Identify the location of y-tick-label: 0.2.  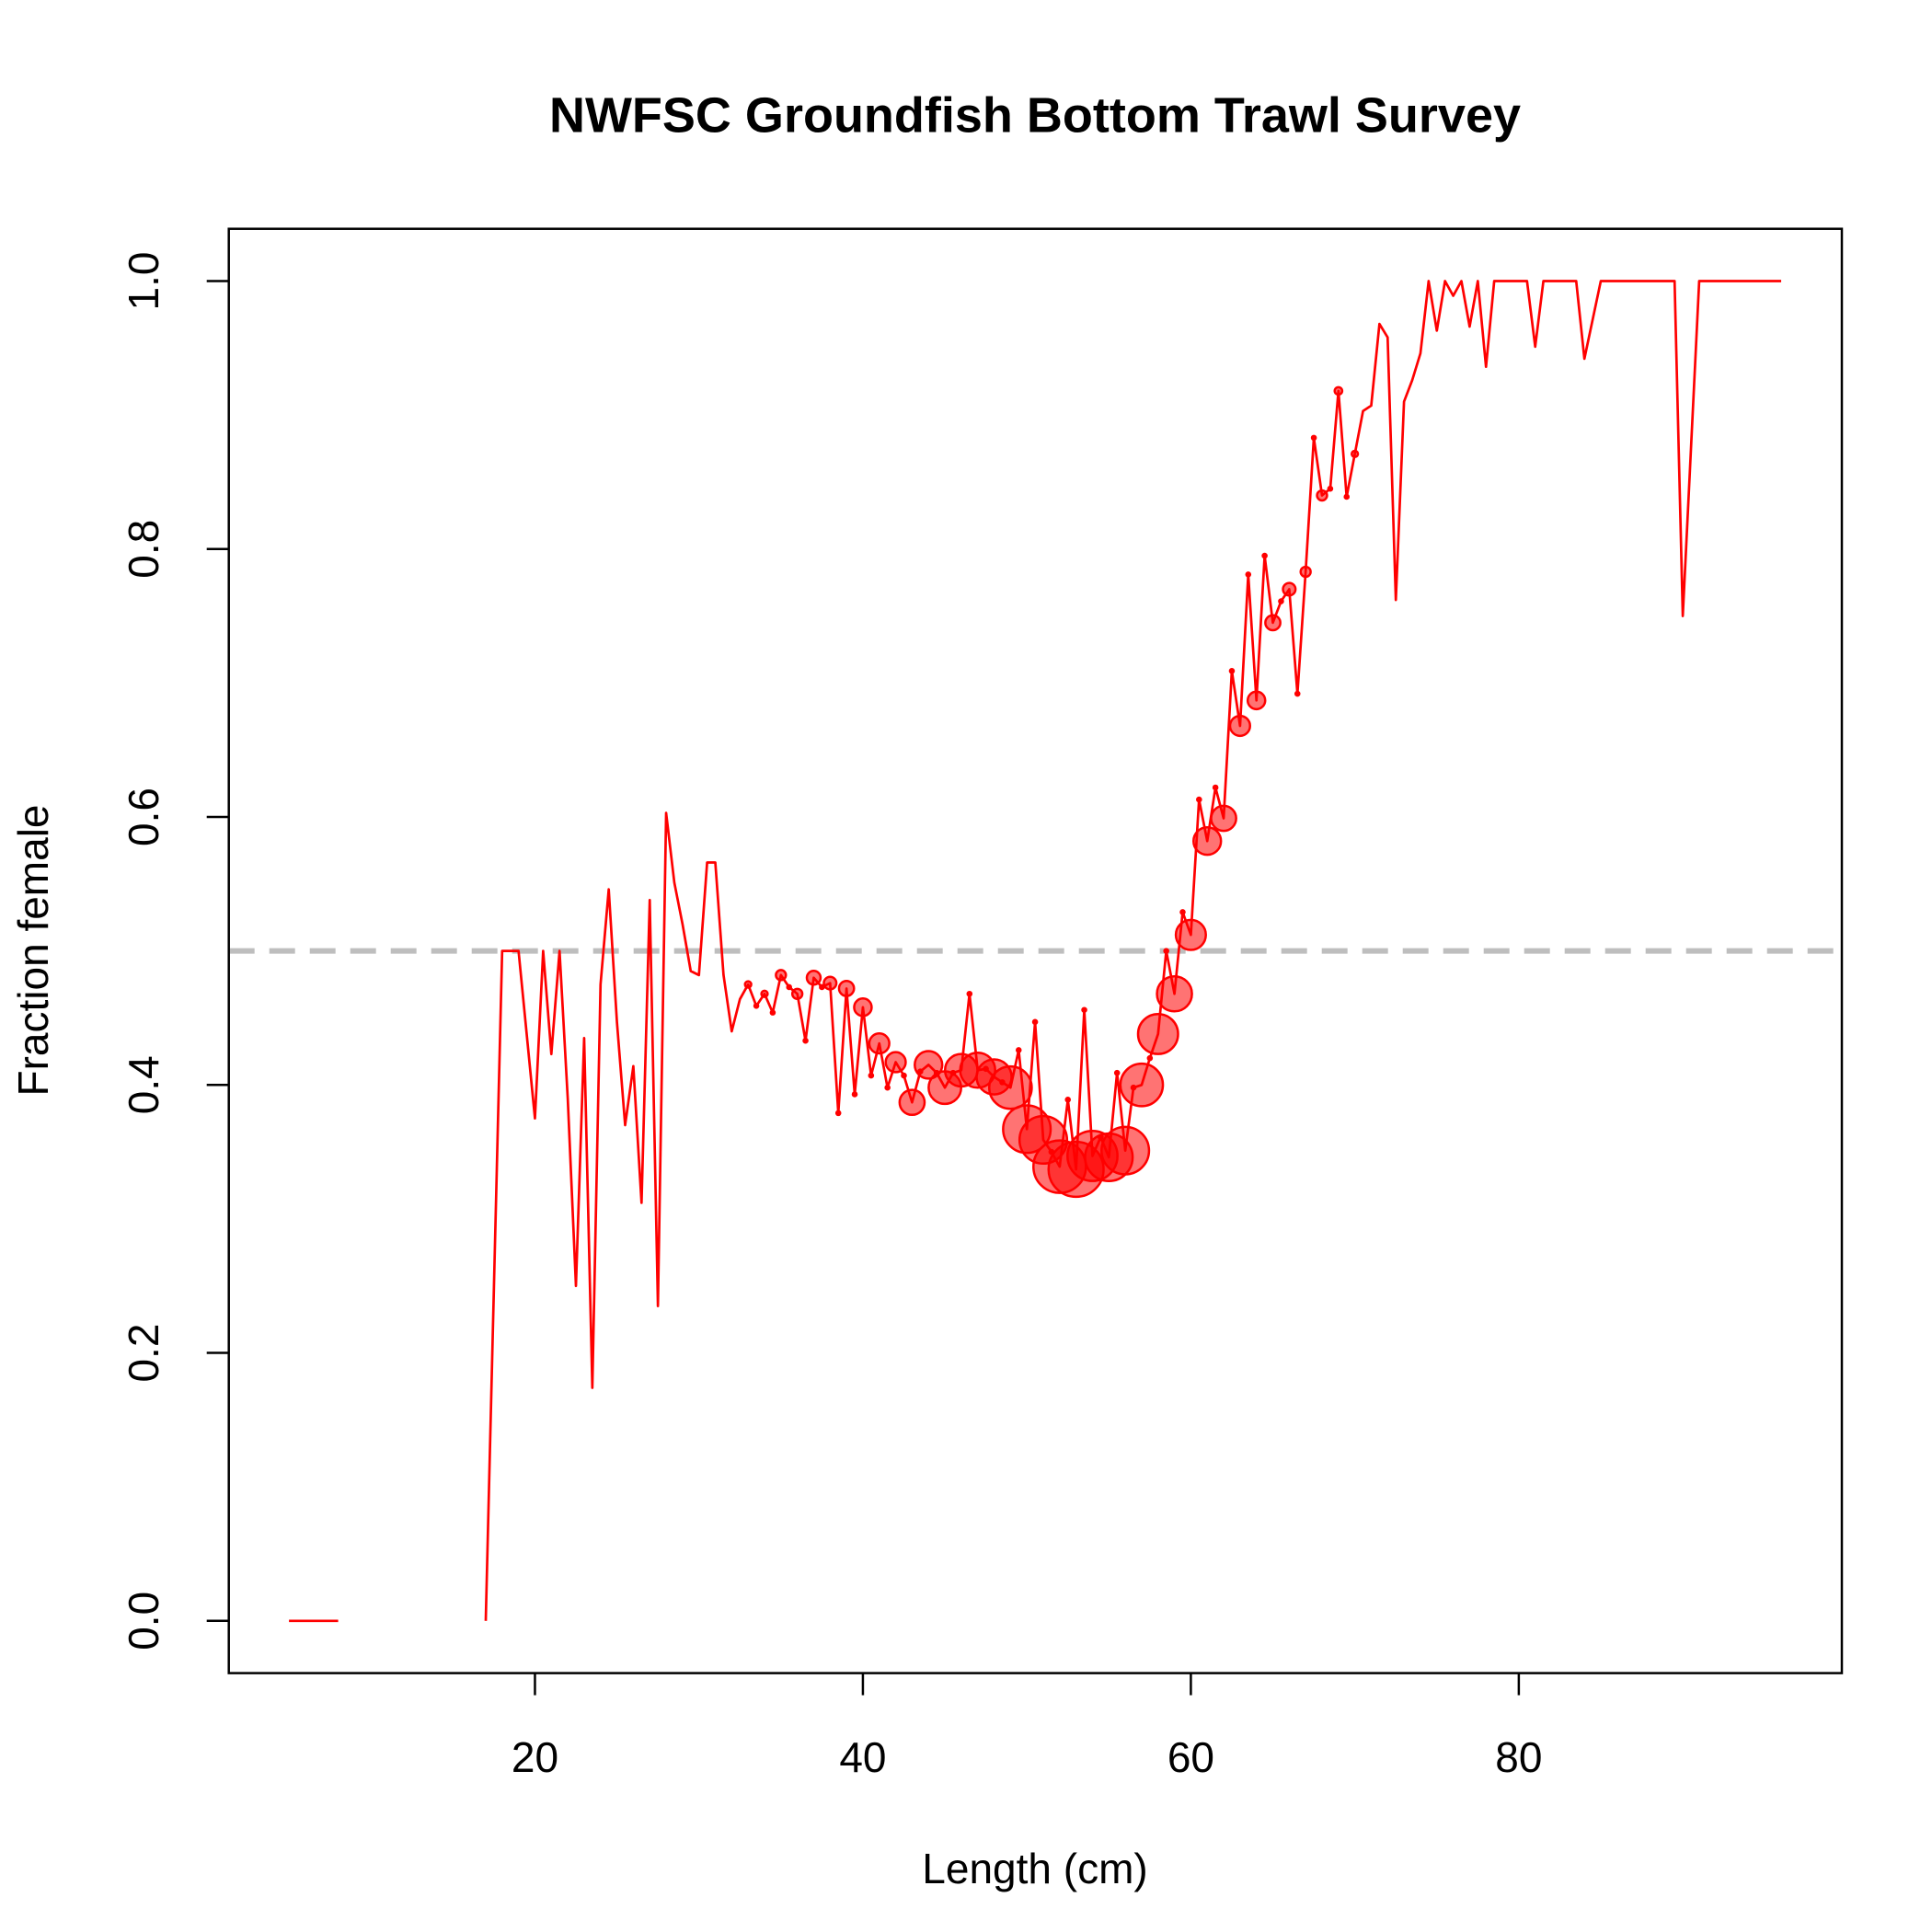
(143, 1353).